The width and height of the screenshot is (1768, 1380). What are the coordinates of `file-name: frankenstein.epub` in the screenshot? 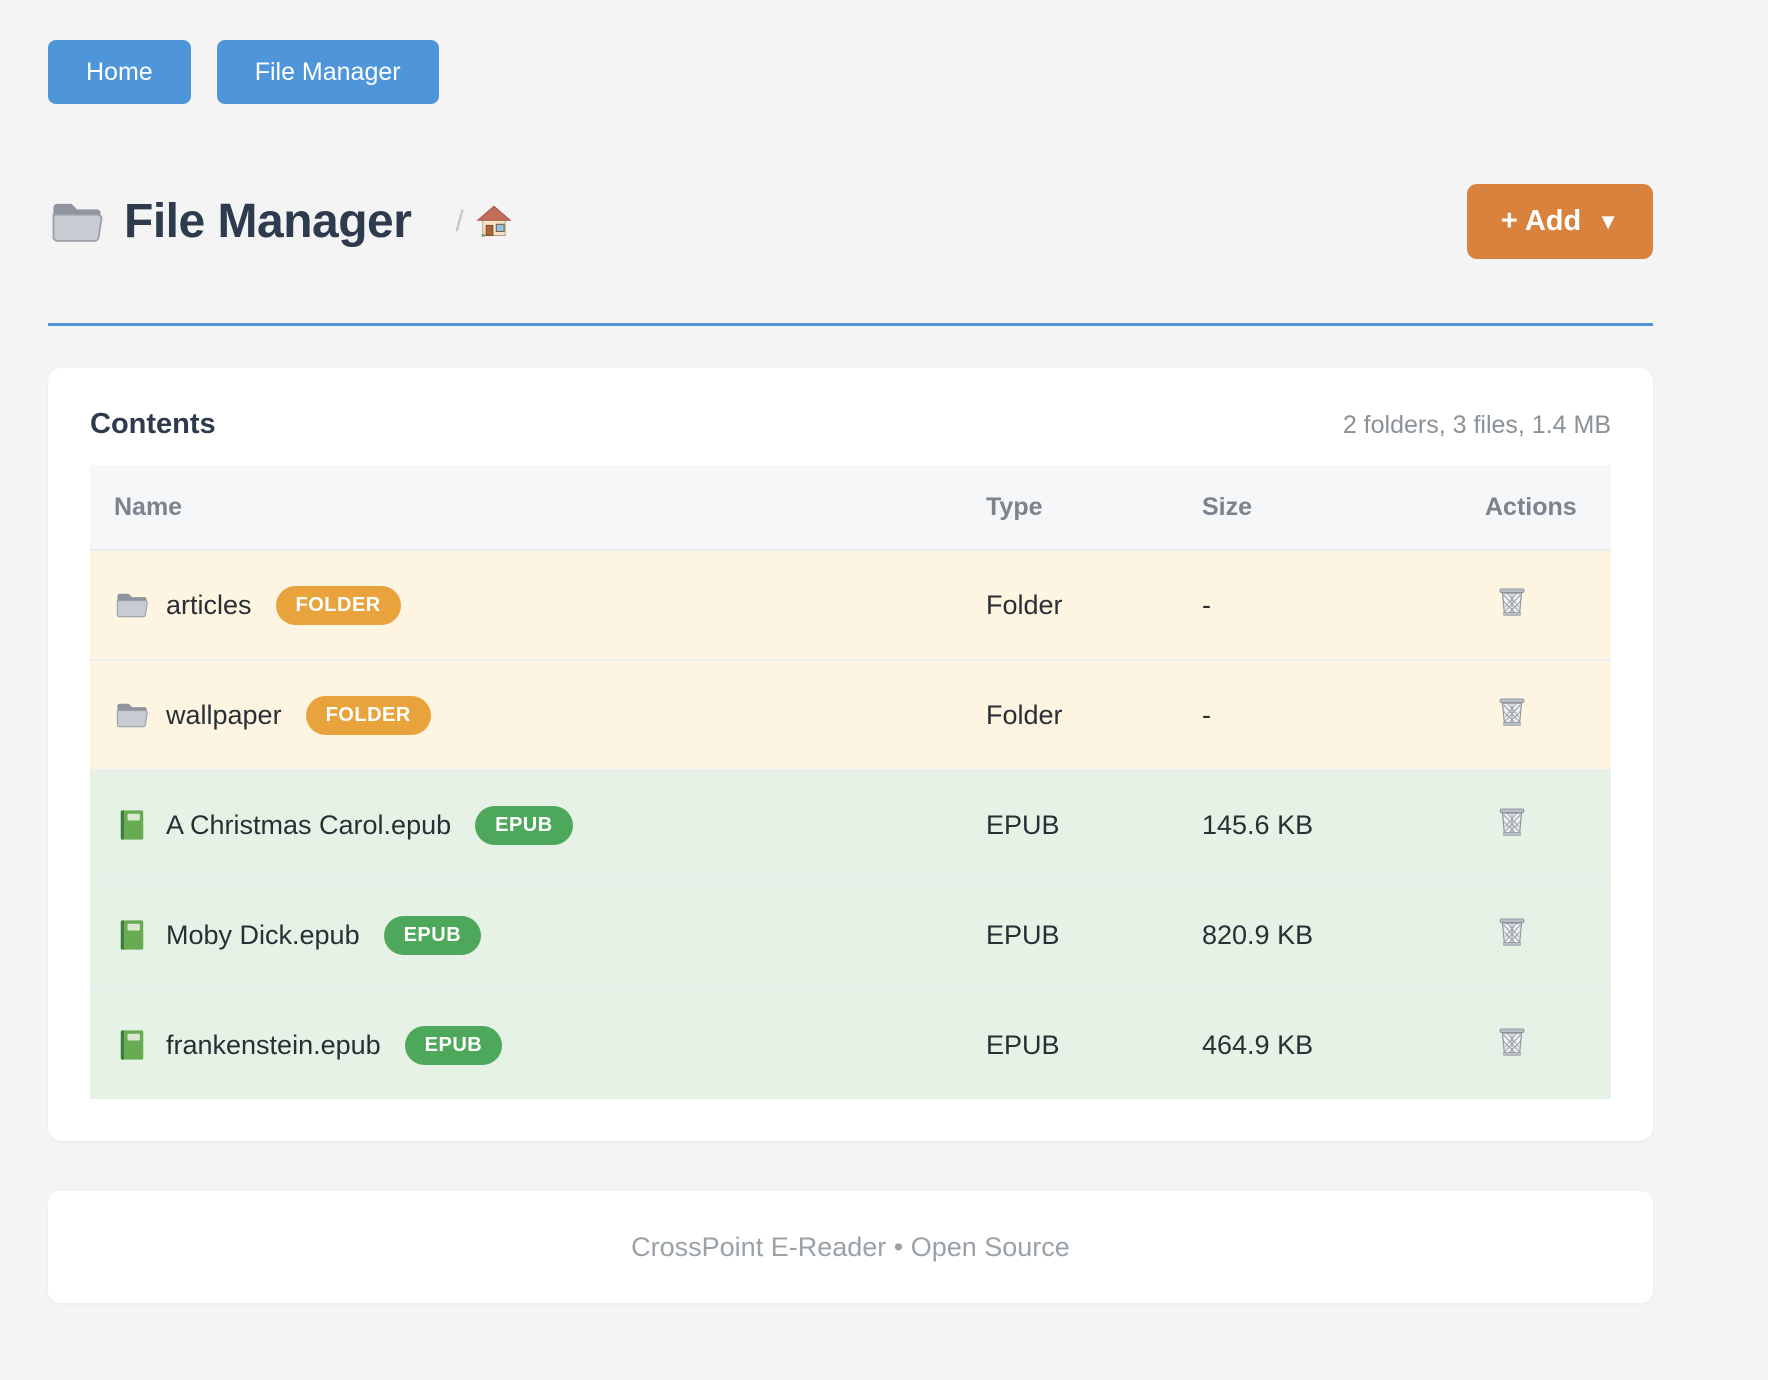 It's located at (273, 1044).